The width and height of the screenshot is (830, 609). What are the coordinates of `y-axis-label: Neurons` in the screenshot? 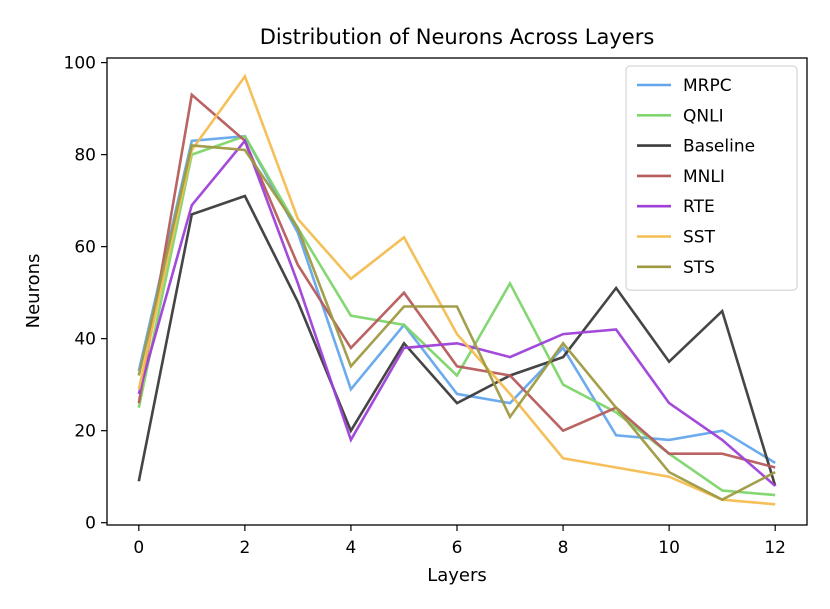 It's located at (33, 291).